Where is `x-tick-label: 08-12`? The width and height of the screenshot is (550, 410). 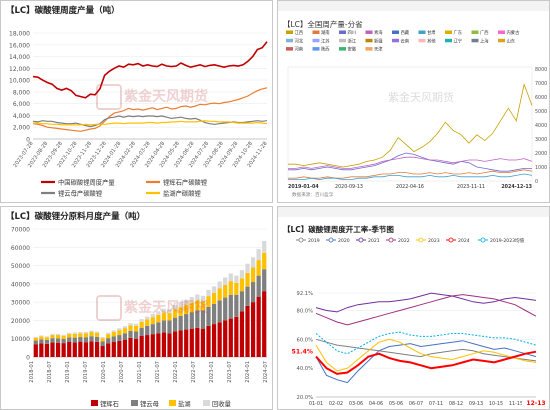 x-tick-label: 08-12 is located at coordinates (456, 404).